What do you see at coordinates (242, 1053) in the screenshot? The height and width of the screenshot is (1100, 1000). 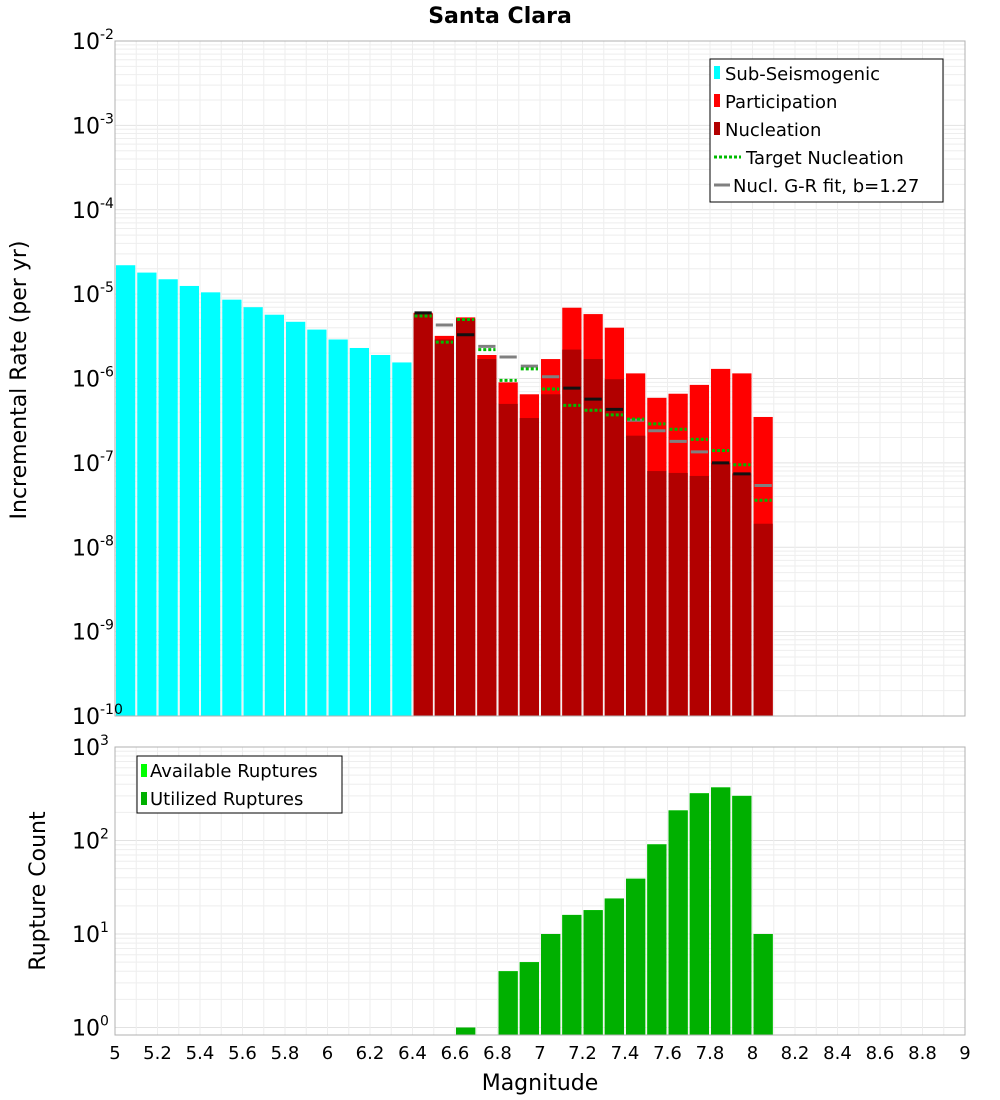 I see `x-tick-label: 5.6` at bounding box center [242, 1053].